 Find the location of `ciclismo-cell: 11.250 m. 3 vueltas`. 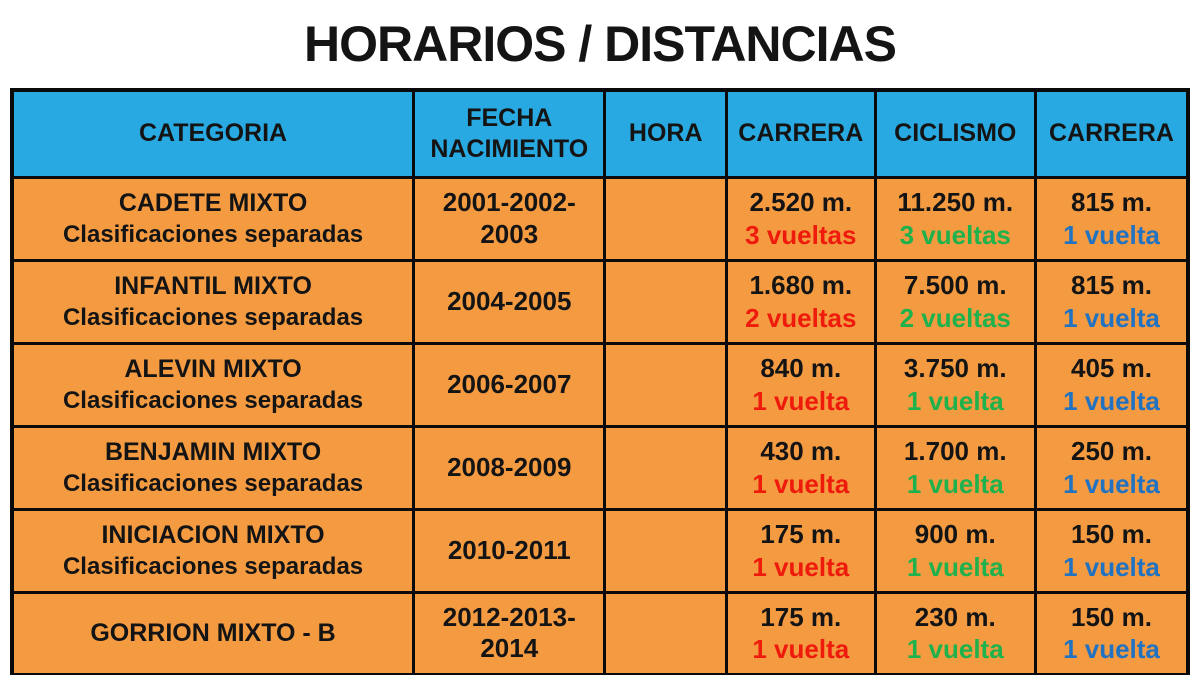

ciclismo-cell: 11.250 m. 3 vueltas is located at coordinates (955, 218).